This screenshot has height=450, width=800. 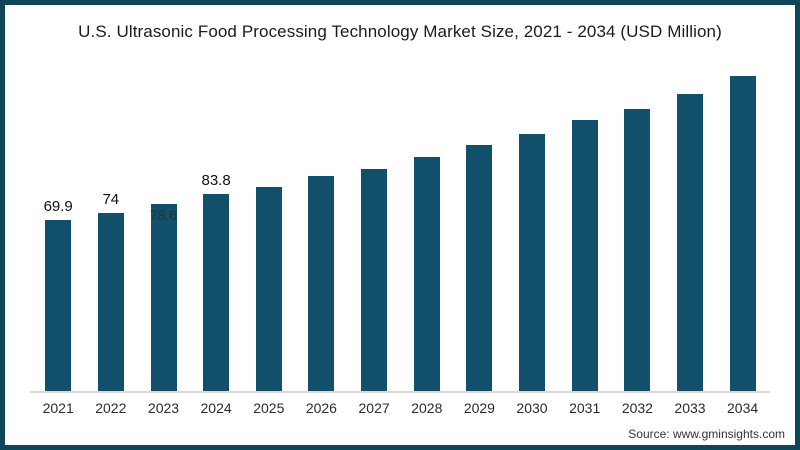 I want to click on bar-2029, so click(x=479, y=268).